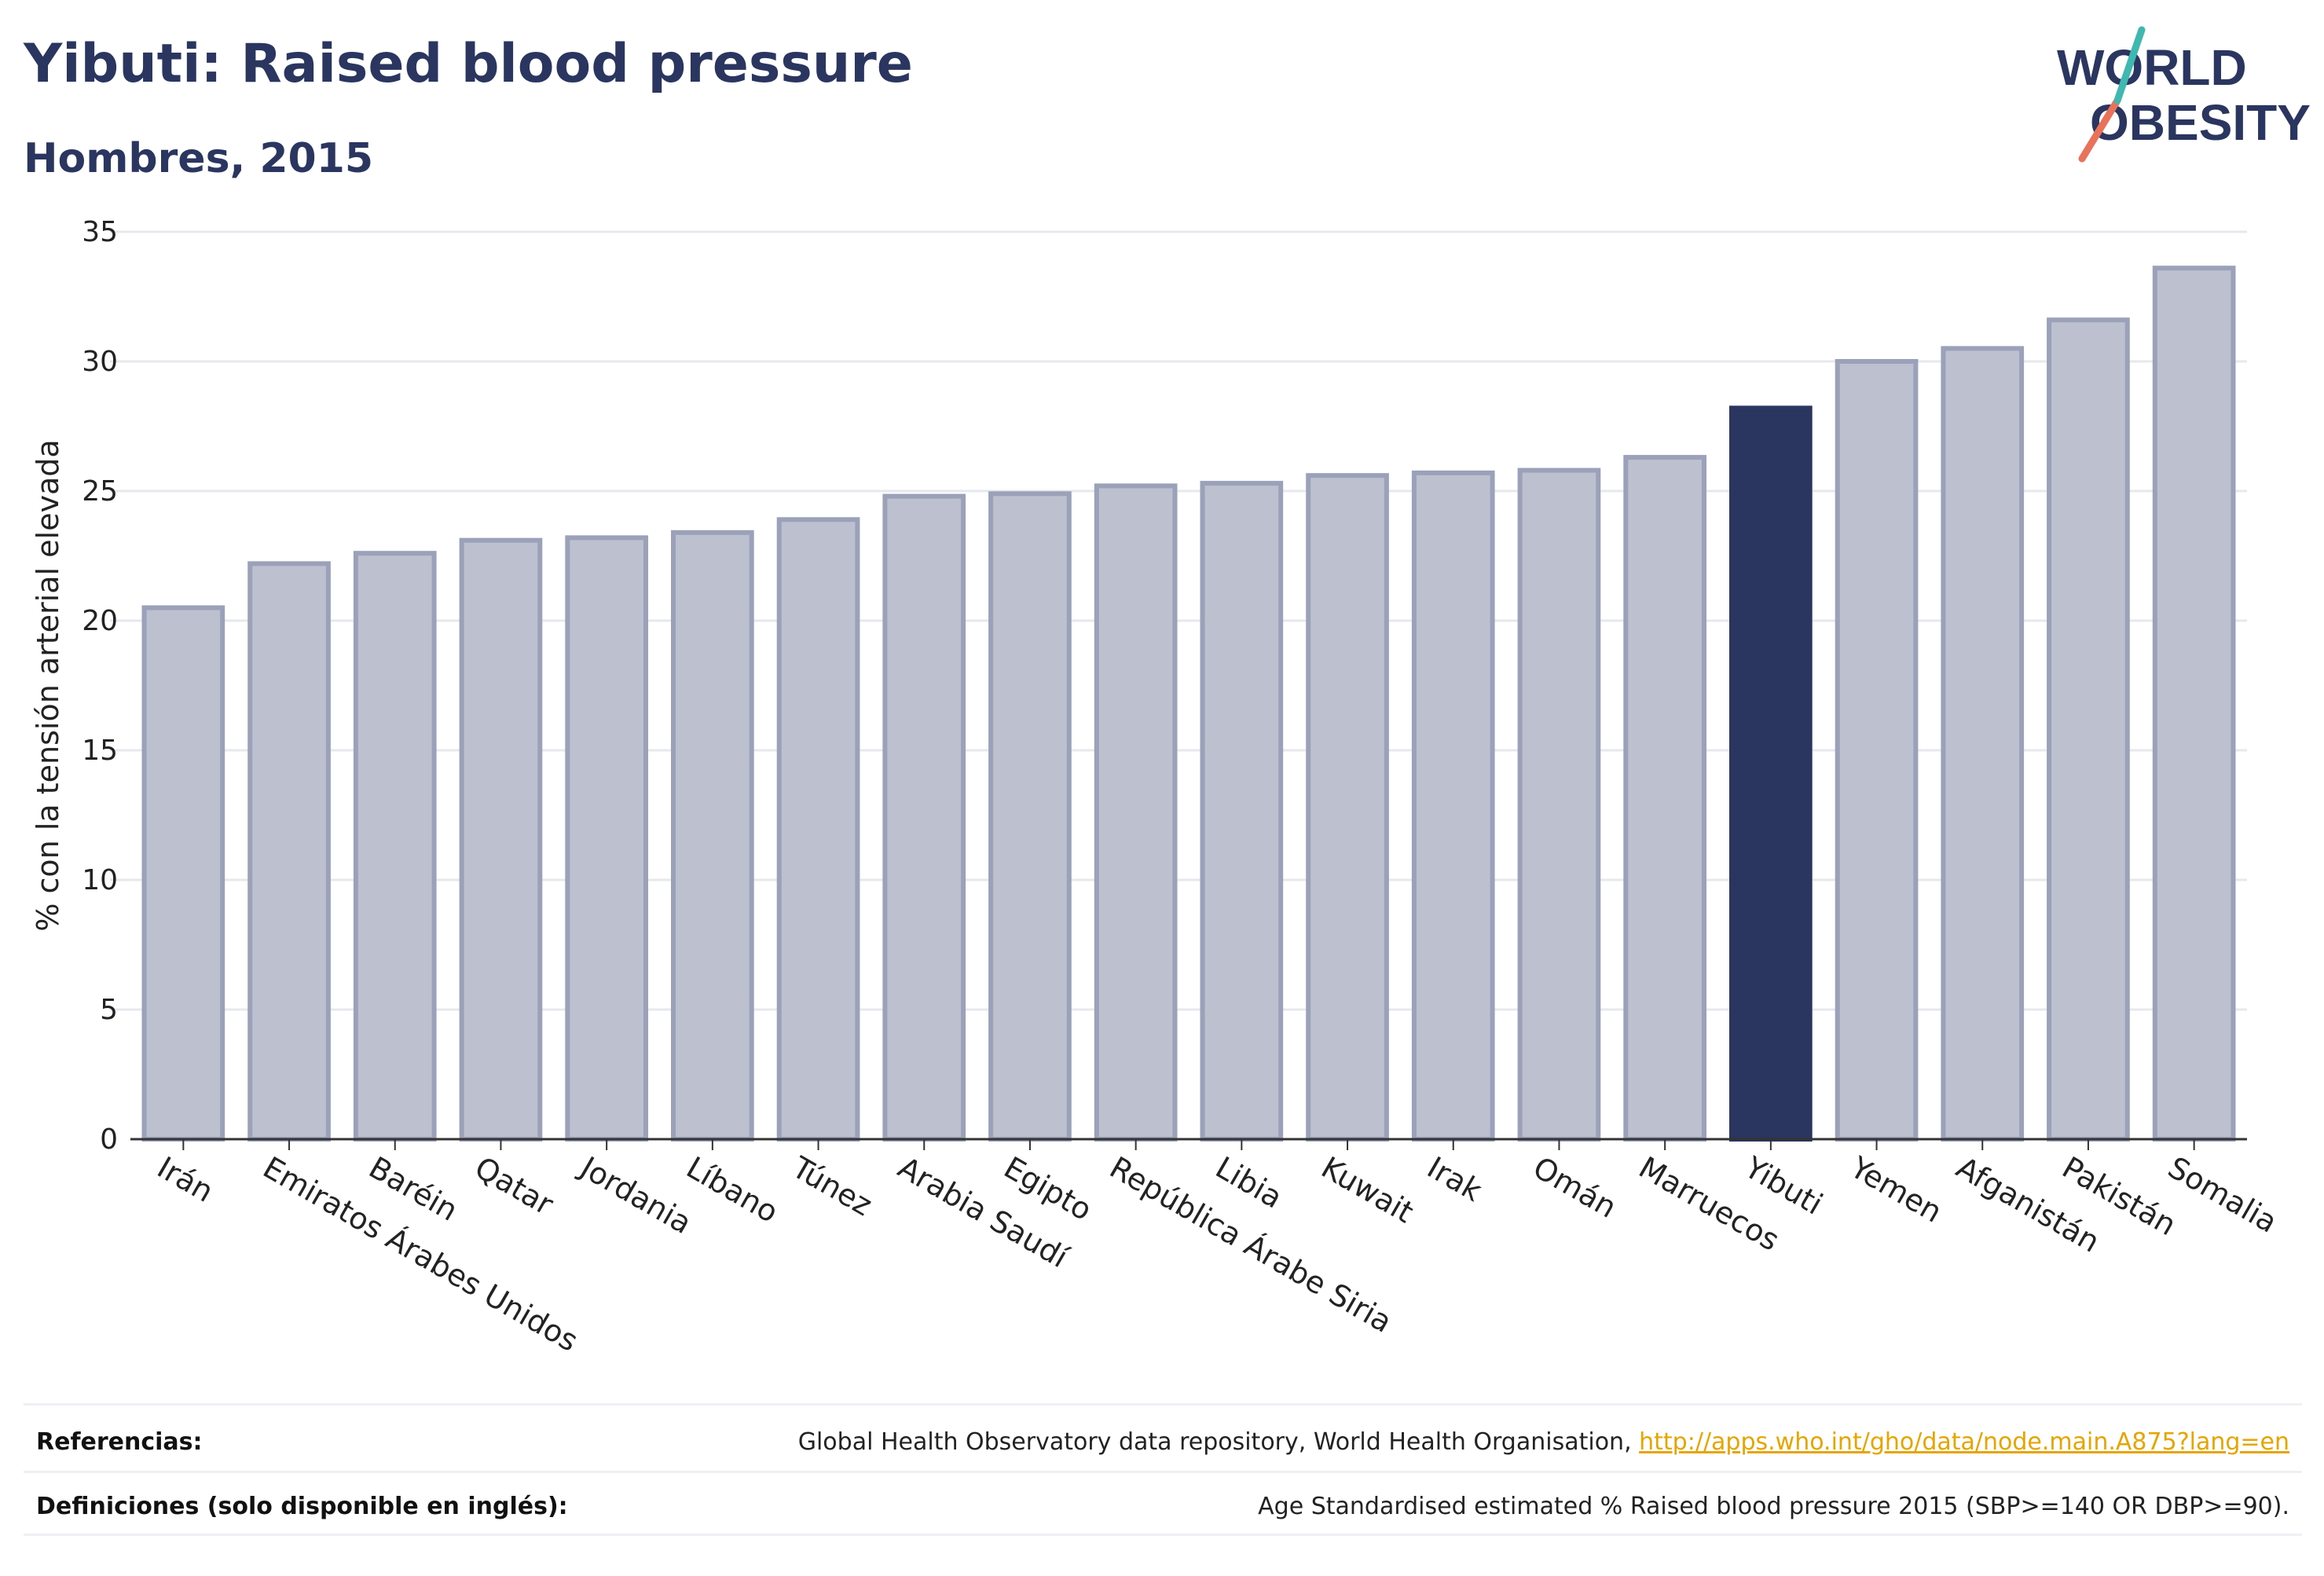 The width and height of the screenshot is (2324, 1576). What do you see at coordinates (100, 232) in the screenshot?
I see `y-tick-label: 35` at bounding box center [100, 232].